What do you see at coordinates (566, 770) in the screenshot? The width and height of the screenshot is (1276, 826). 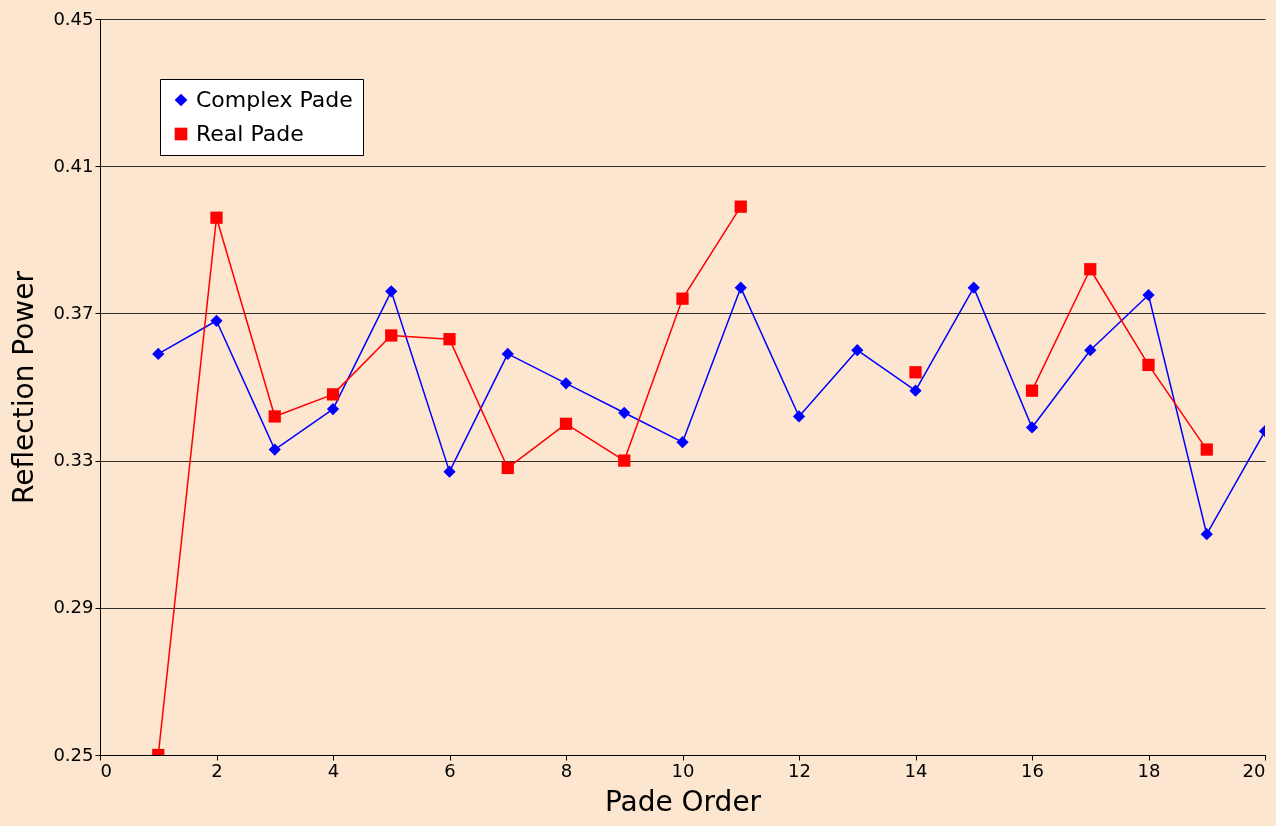 I see `x-tick-label: 8` at bounding box center [566, 770].